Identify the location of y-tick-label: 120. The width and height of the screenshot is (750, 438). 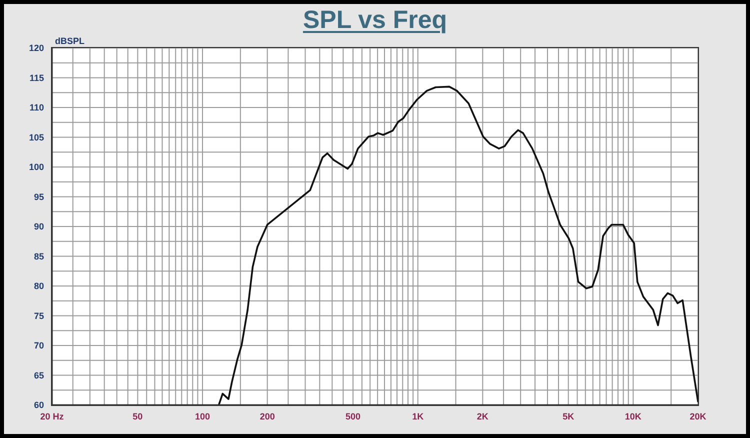
(36, 48).